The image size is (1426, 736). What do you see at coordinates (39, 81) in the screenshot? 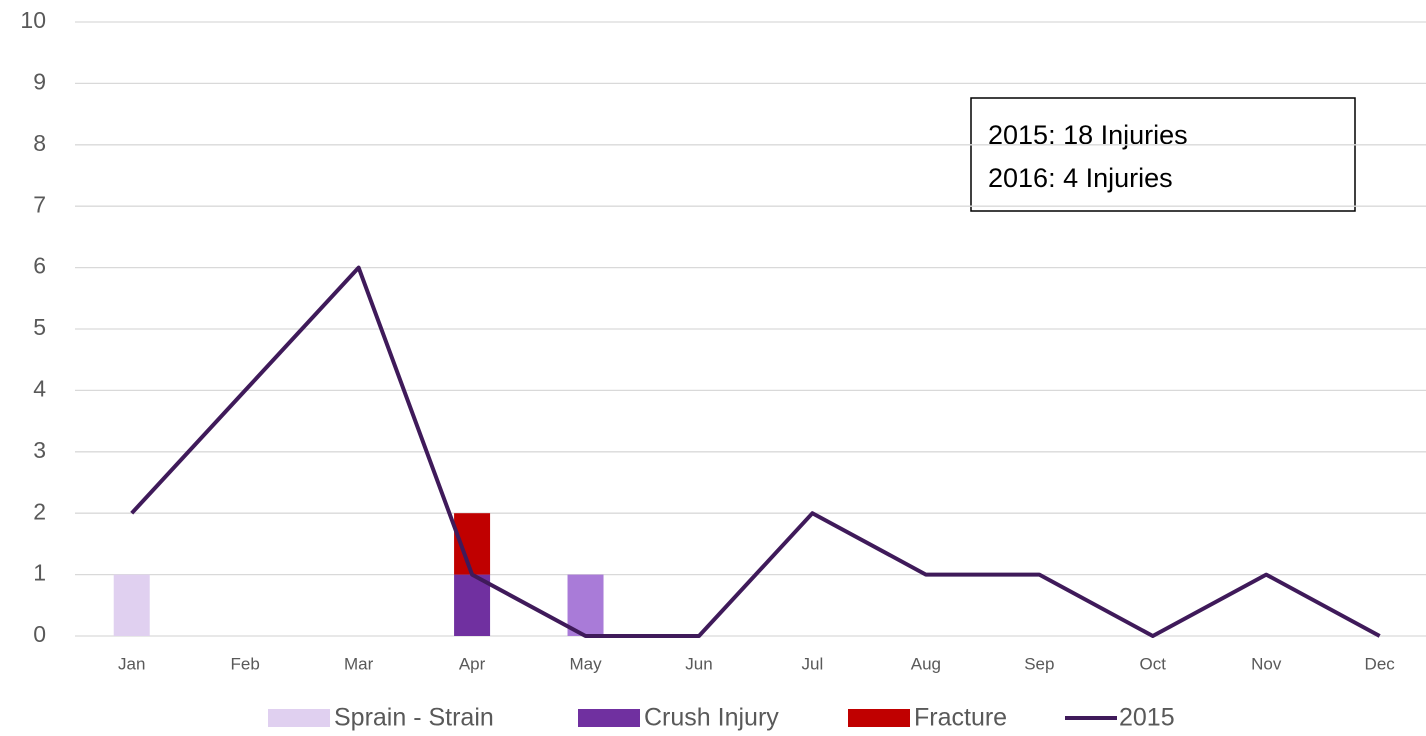
I see `y-tick-label: 9` at bounding box center [39, 81].